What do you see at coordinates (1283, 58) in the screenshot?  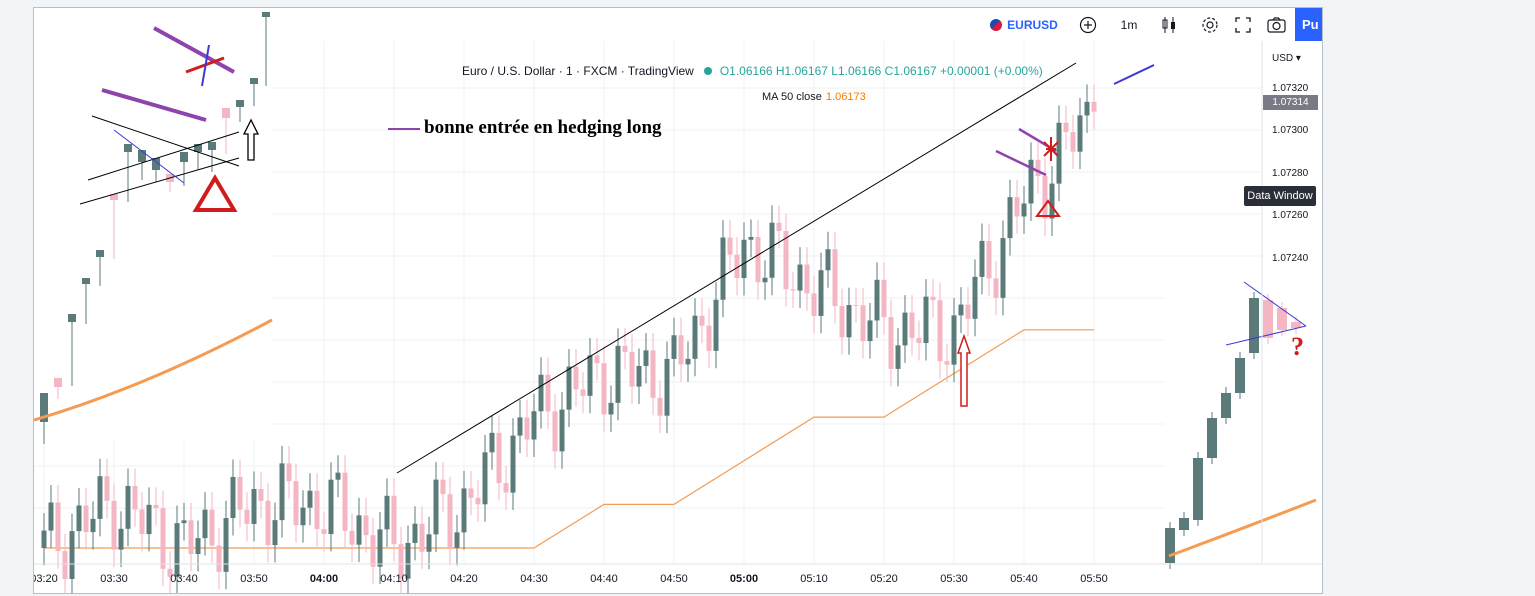 I see `currency-label: USD` at bounding box center [1283, 58].